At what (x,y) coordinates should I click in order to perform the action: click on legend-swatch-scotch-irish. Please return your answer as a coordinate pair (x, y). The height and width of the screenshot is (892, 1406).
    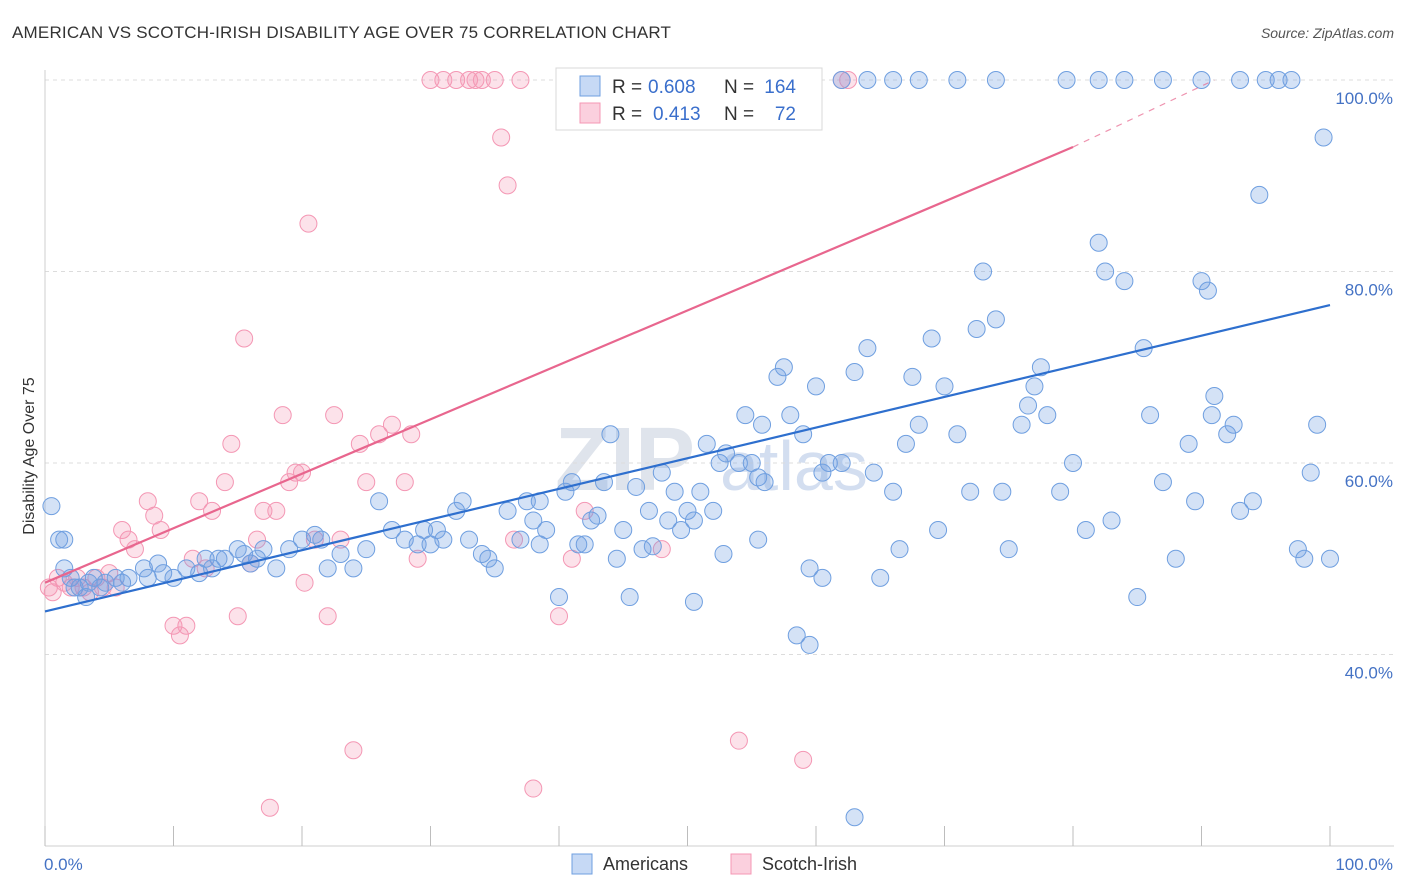
    Looking at the image, I should click on (590, 113).